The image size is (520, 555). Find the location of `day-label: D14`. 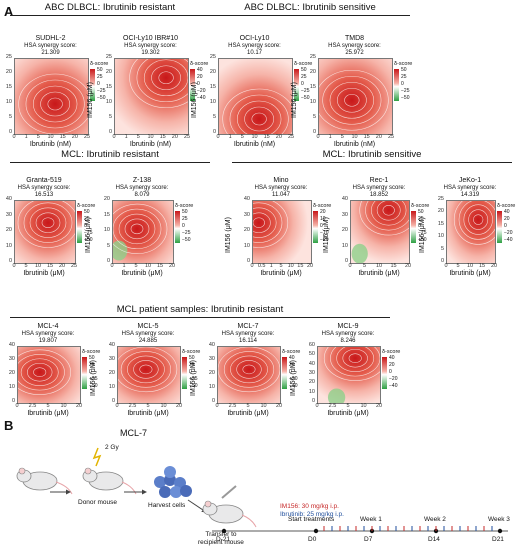

day-label: D14 is located at coordinates (434, 539).